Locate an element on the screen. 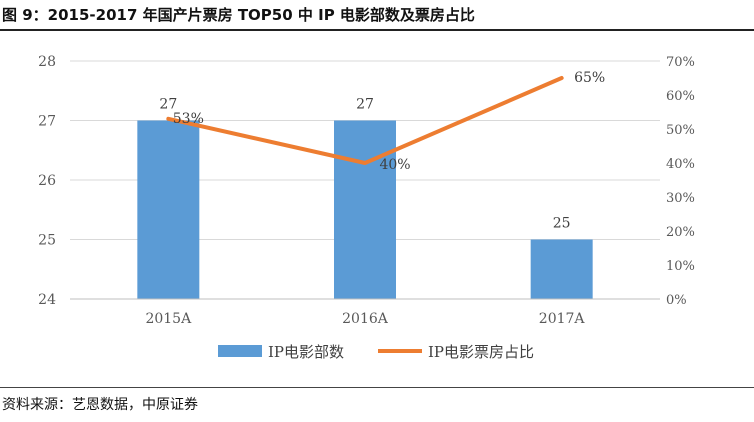 This screenshot has width=754, height=422. y-right-tick-label: 0% is located at coordinates (676, 300).